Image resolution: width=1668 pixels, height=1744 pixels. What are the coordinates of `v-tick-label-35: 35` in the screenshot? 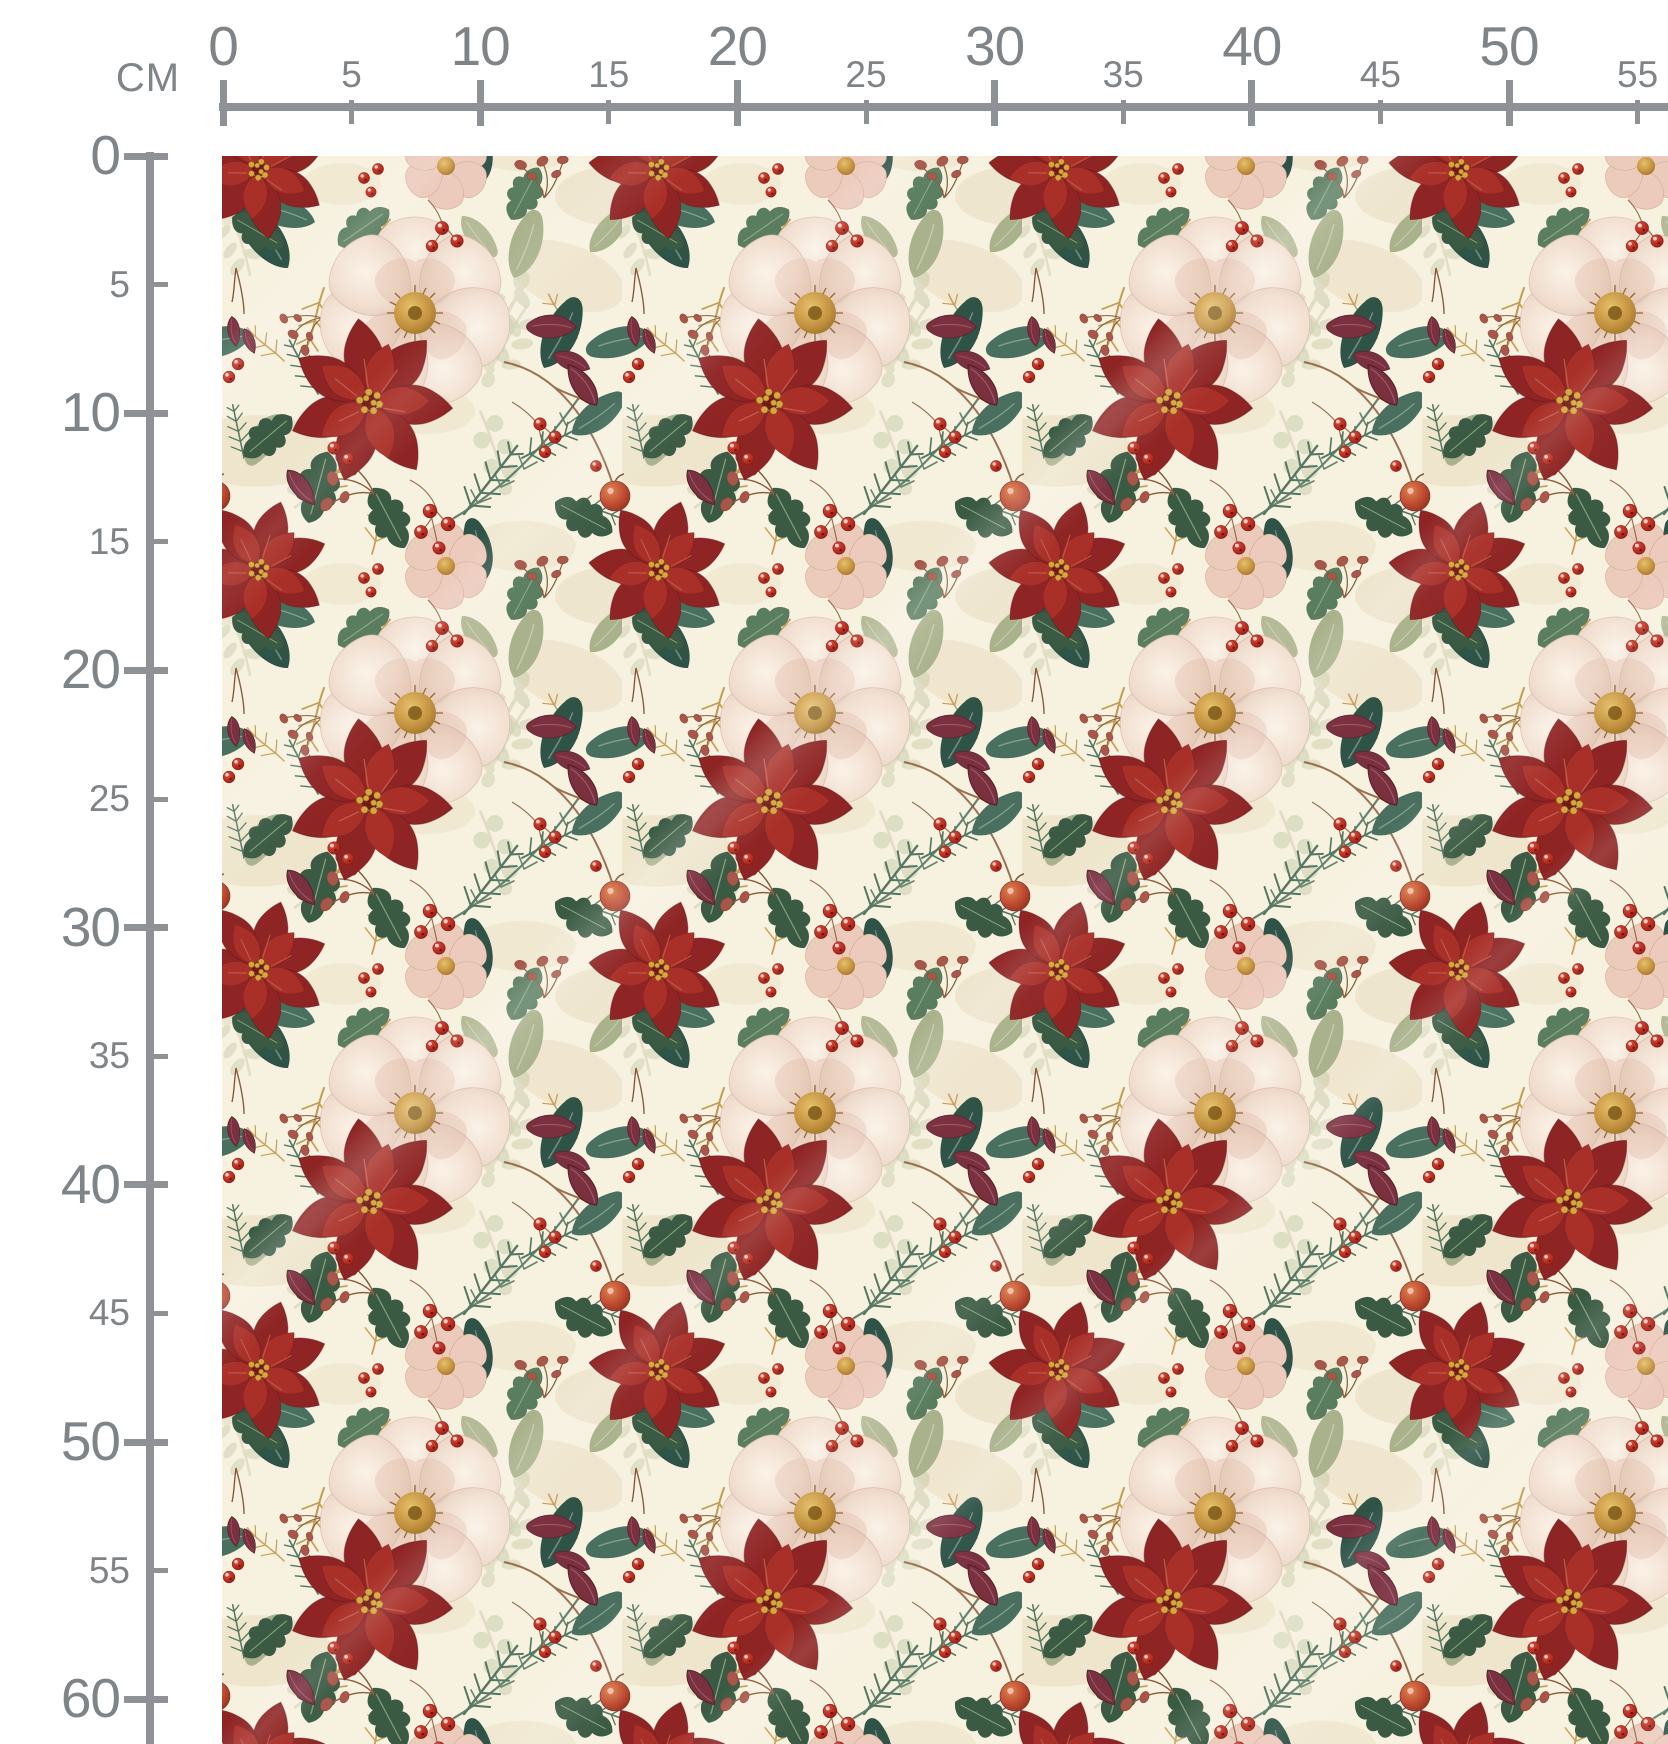 It's located at (109, 1056).